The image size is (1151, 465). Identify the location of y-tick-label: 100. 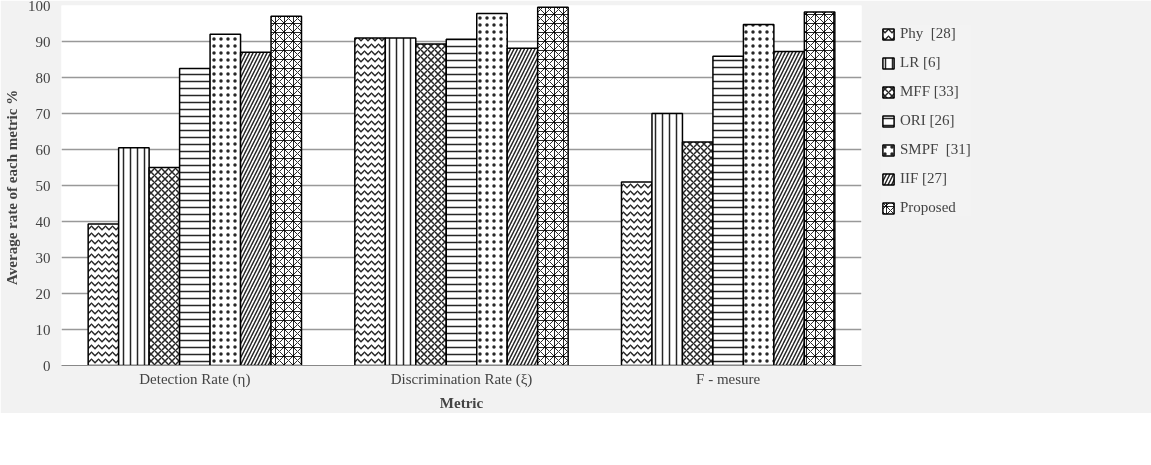
(39, 7).